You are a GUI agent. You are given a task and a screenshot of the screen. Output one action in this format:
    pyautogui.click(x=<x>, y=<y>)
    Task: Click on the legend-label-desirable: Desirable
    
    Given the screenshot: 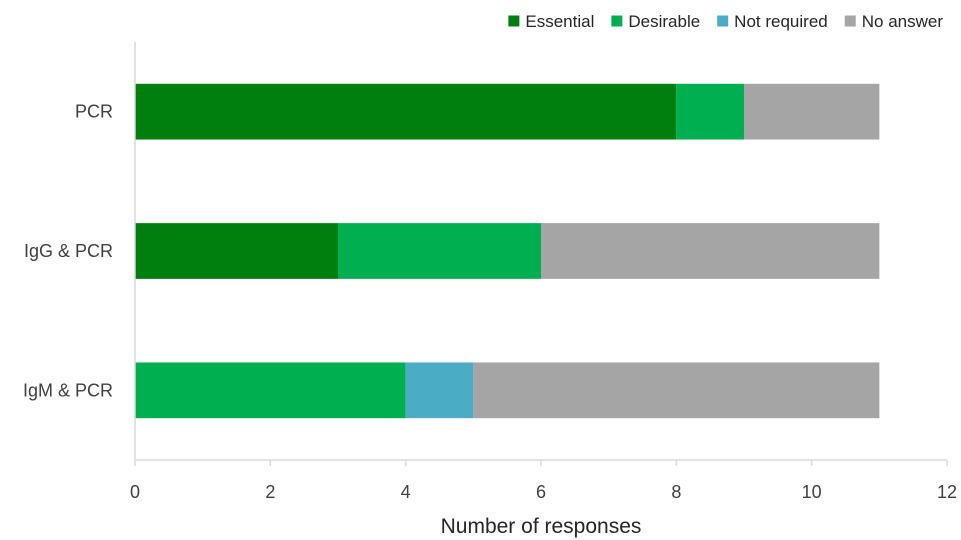 What is the action you would take?
    pyautogui.click(x=664, y=21)
    